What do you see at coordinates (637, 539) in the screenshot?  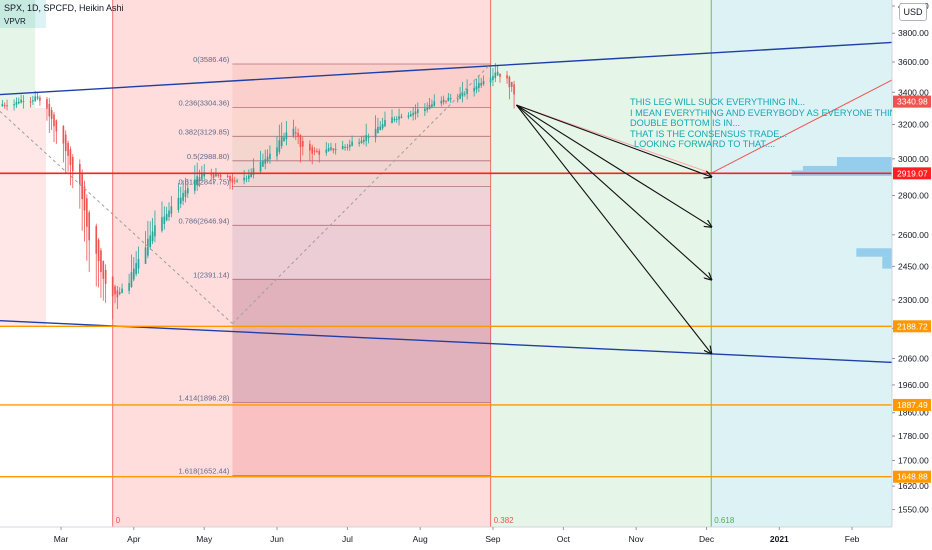 I see `x-tick-label: Nov` at bounding box center [637, 539].